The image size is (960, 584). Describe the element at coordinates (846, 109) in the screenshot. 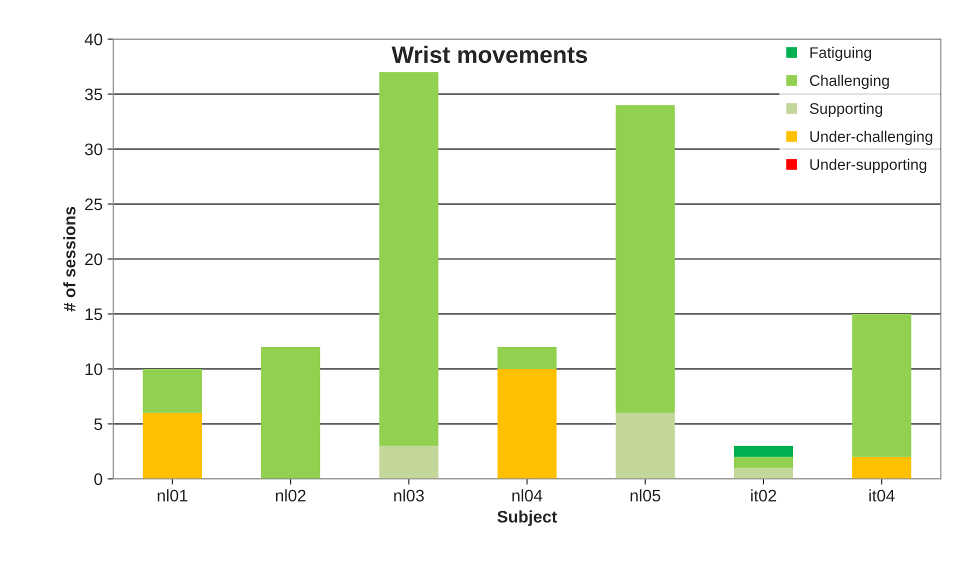

I see `legend-label: Supporting` at that location.